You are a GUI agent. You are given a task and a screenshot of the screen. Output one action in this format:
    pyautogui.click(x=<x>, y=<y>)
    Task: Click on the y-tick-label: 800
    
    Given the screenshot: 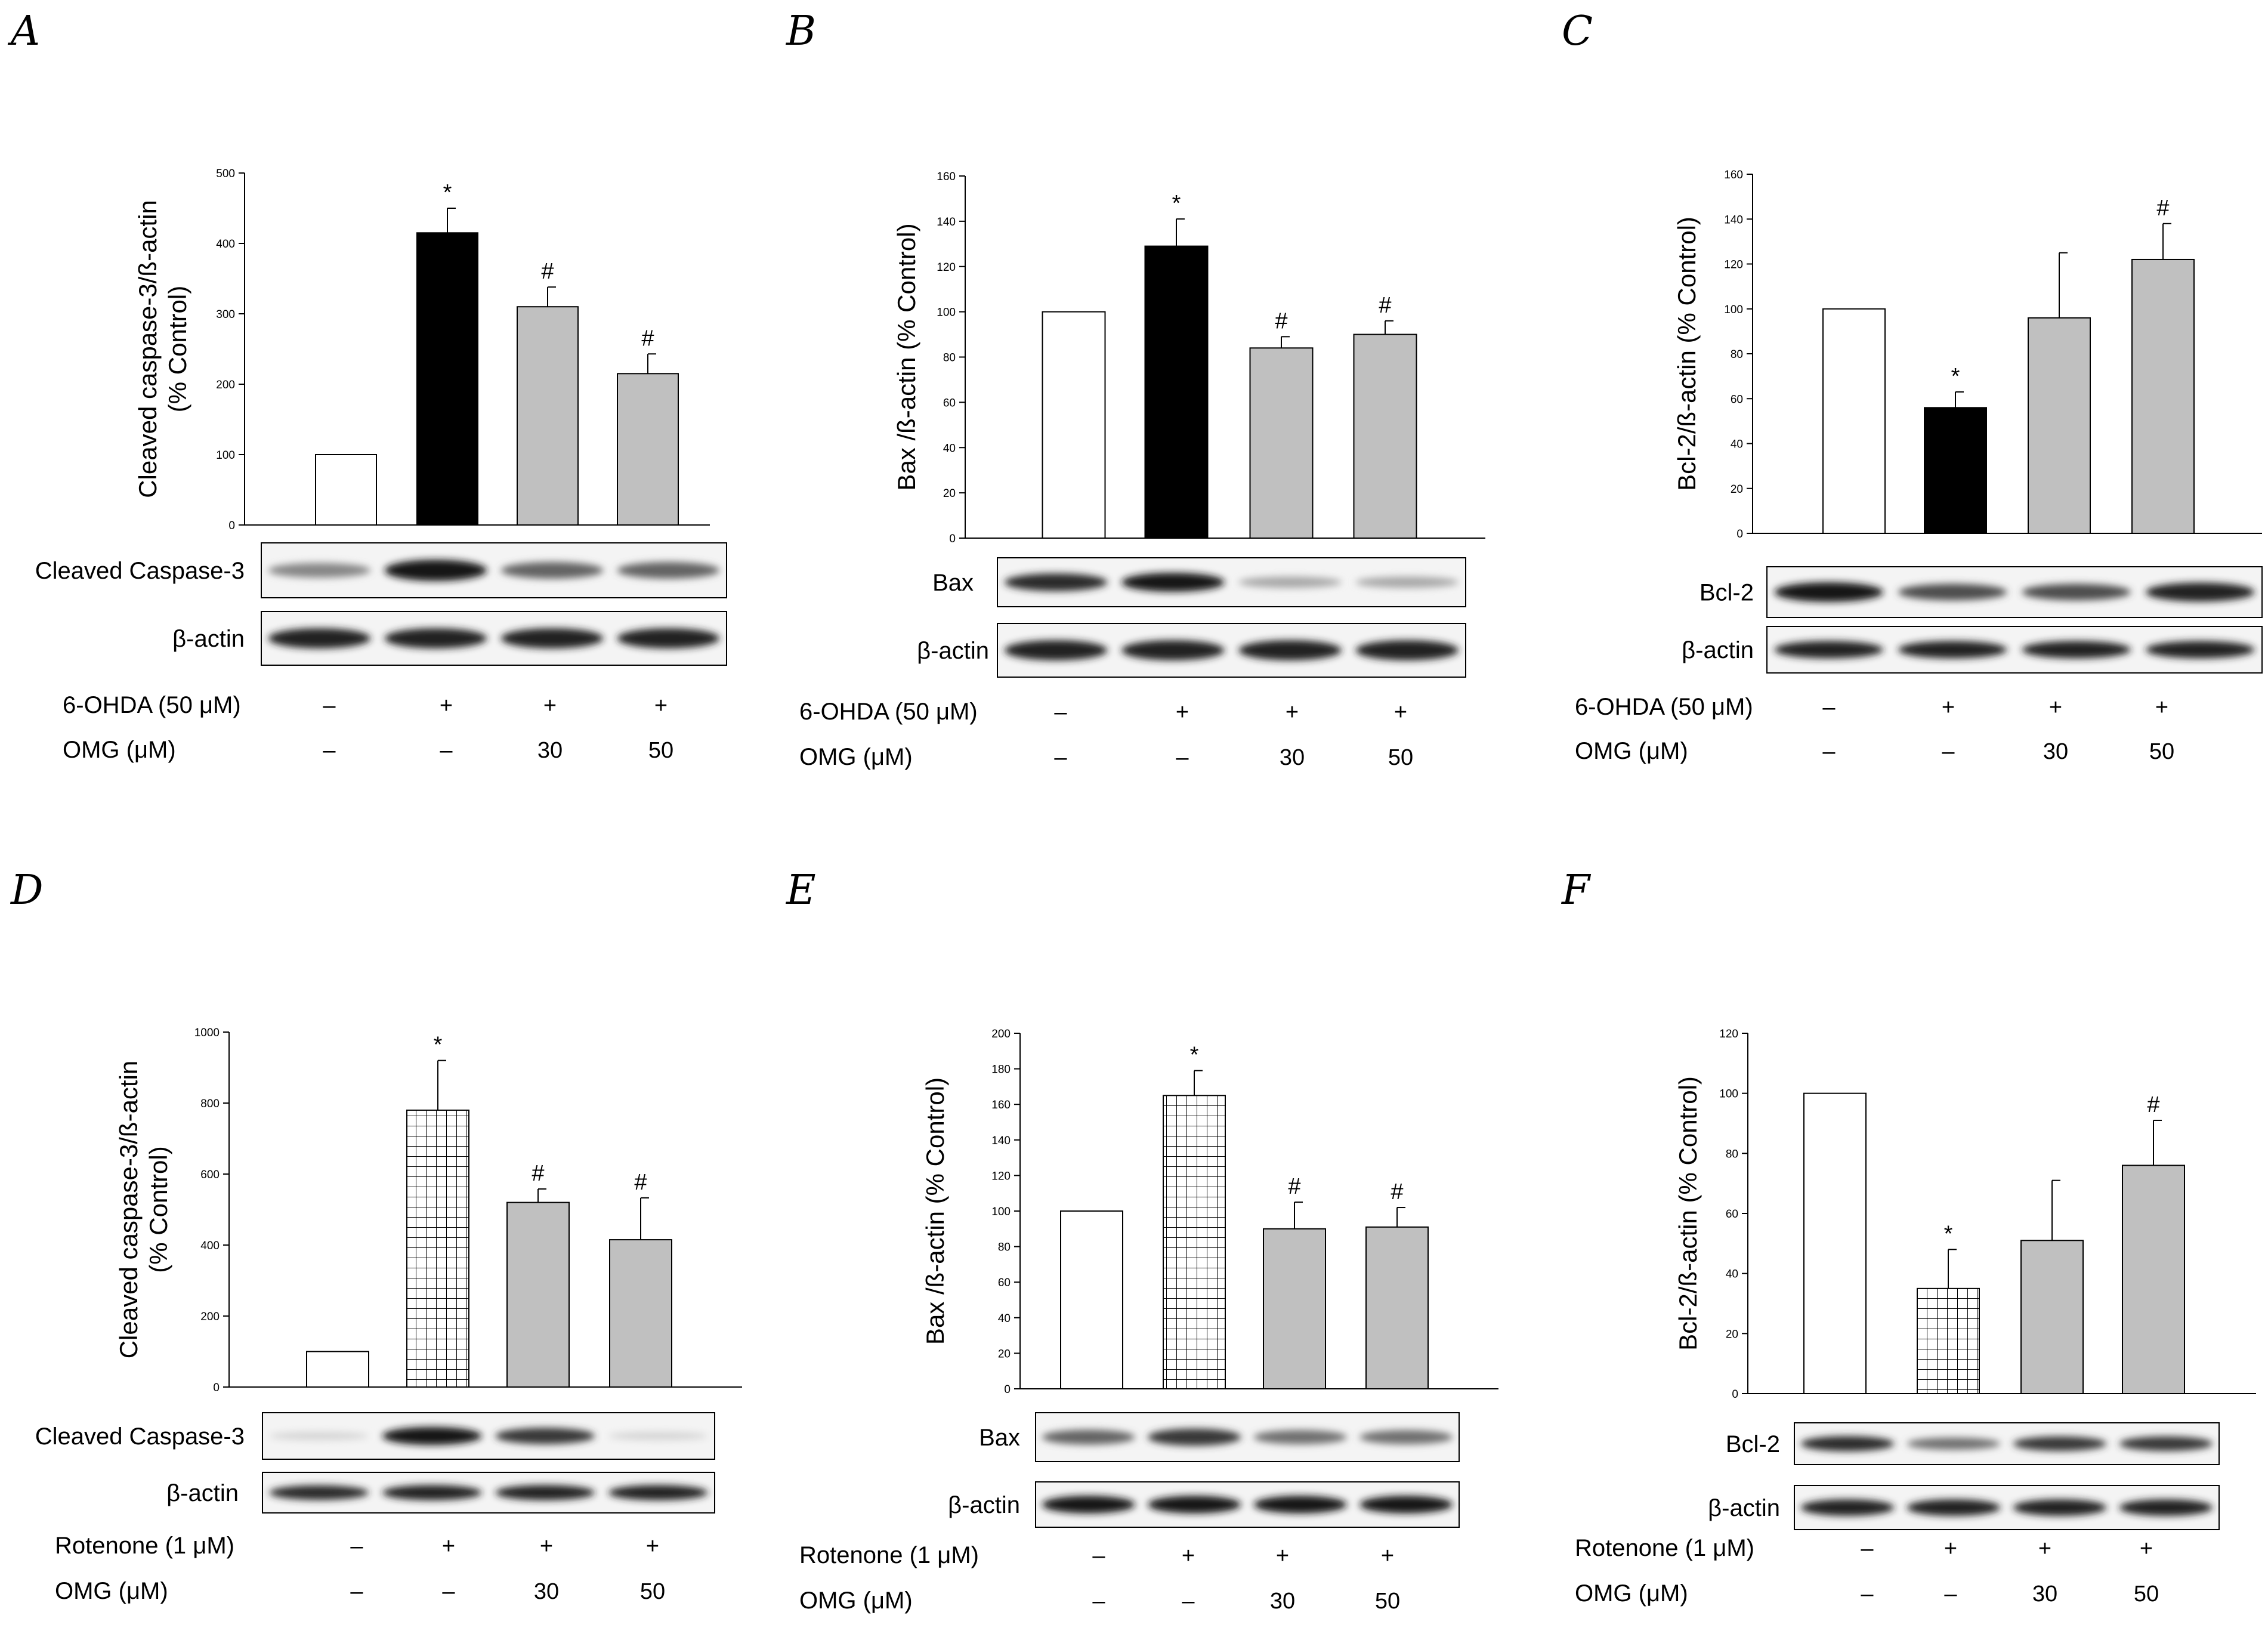 What is the action you would take?
    pyautogui.click(x=210, y=1104)
    